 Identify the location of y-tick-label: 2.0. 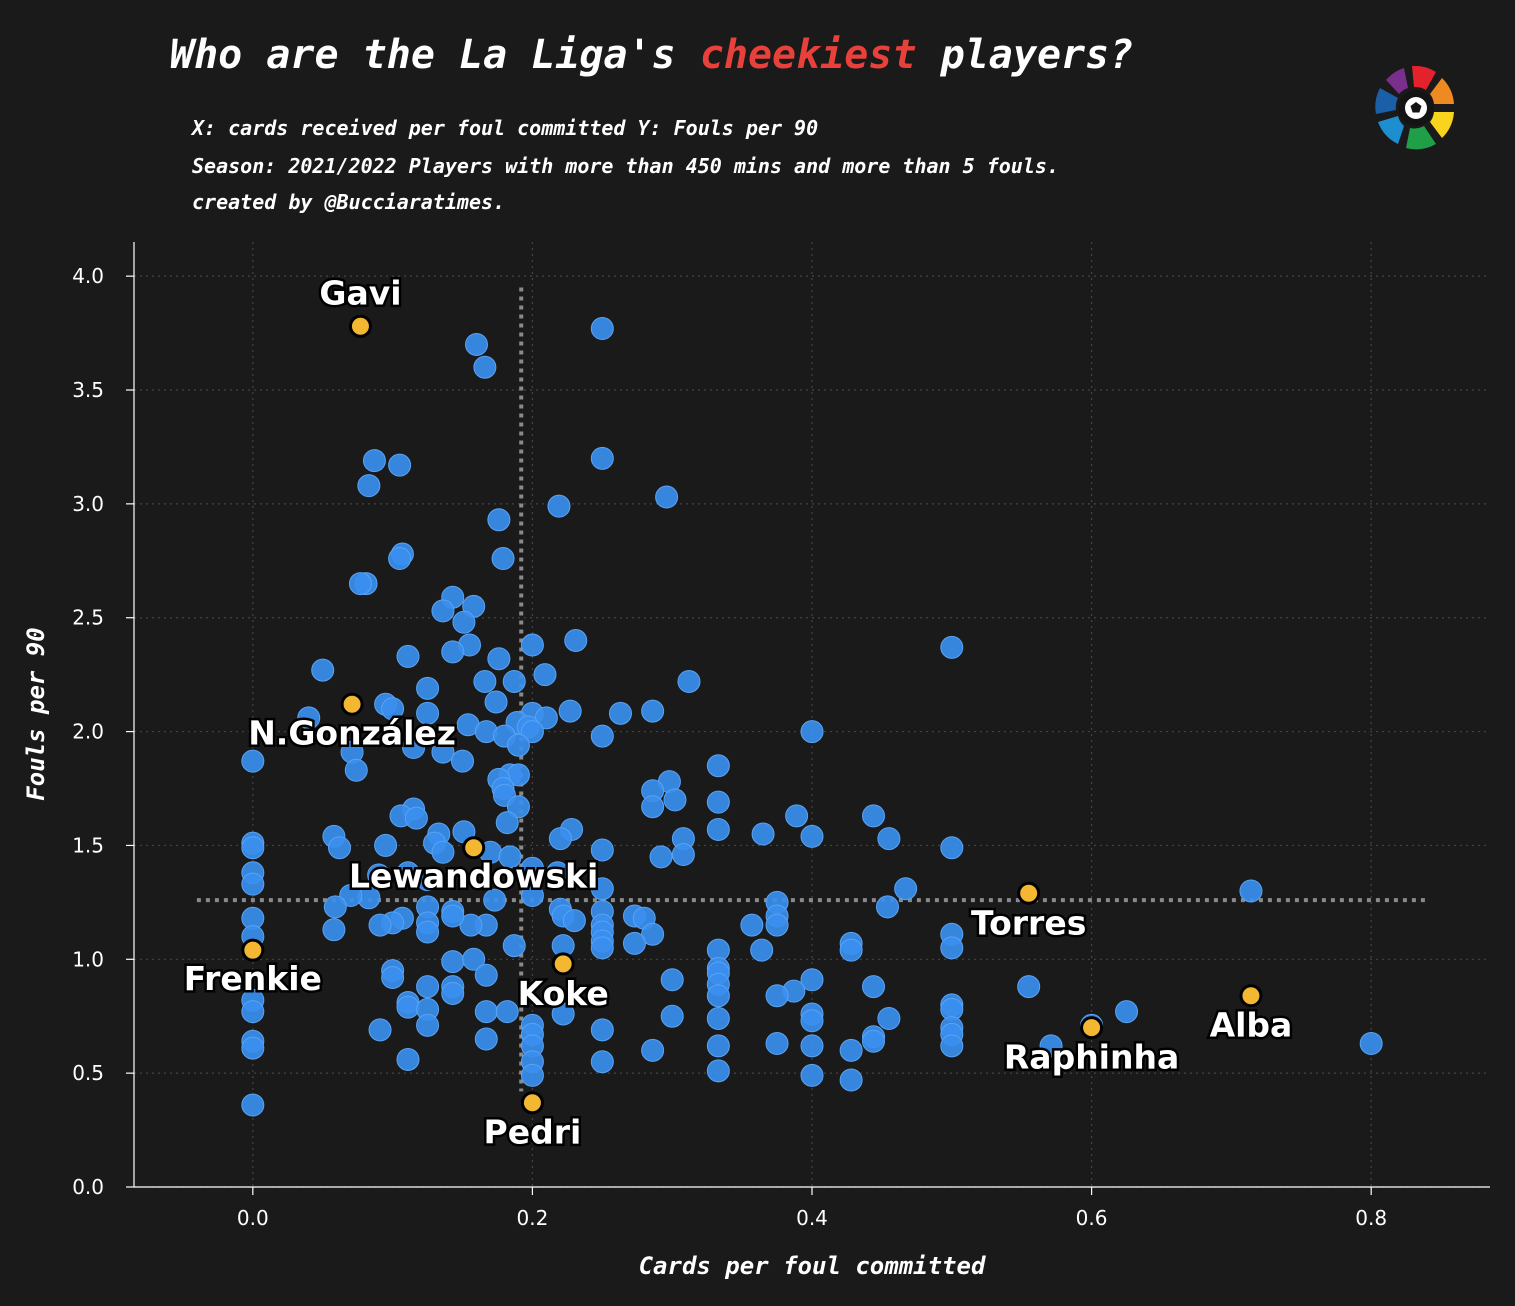
(88, 732).